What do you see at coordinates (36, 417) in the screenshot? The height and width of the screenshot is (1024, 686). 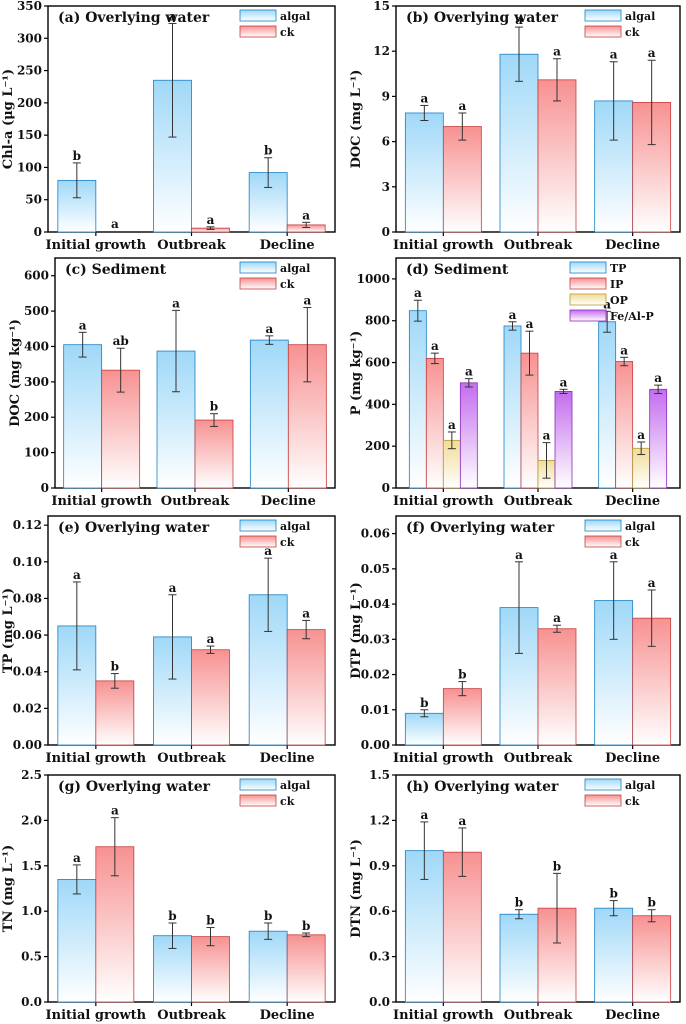 I see `y-tick-label: 200` at bounding box center [36, 417].